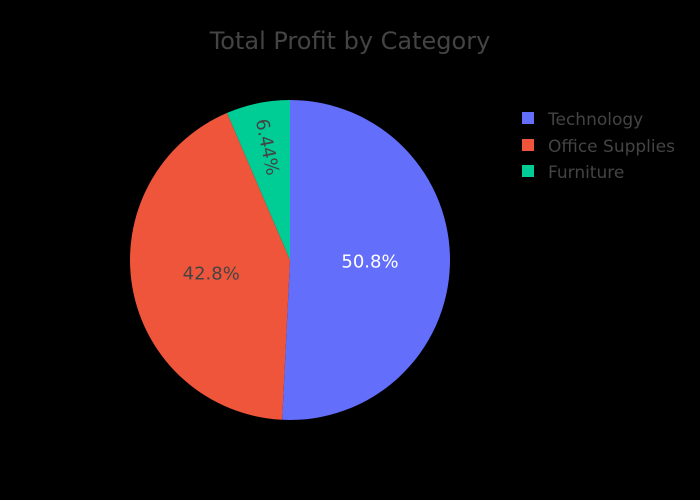  I want to click on legend: Technology Office Supplies Furniture, so click(598, 146).